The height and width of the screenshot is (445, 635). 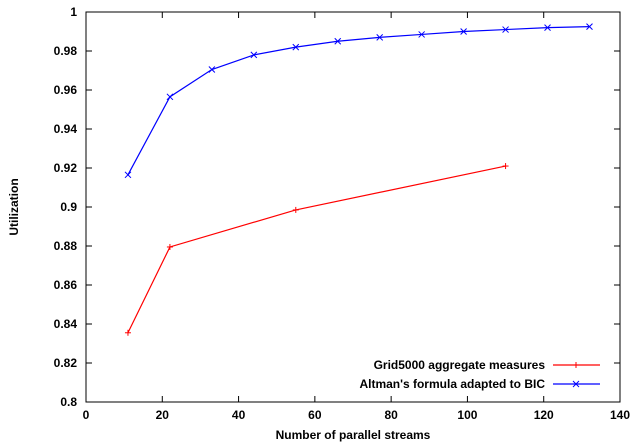 What do you see at coordinates (460, 365) in the screenshot?
I see `legend-label-grid5000: Grid5000 aggregate measures` at bounding box center [460, 365].